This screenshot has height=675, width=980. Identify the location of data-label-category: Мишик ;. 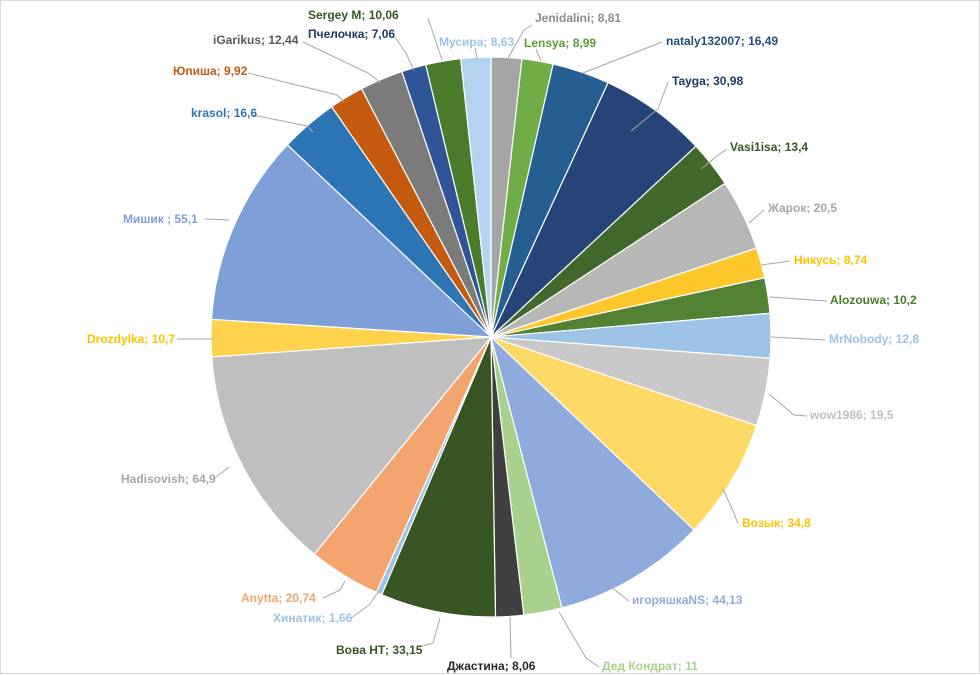
(148, 219).